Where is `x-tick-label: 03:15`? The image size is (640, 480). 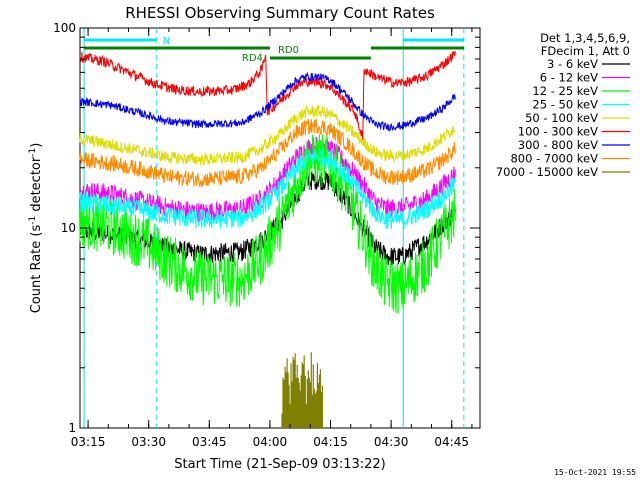
x-tick-label: 03:15 is located at coordinates (88, 442).